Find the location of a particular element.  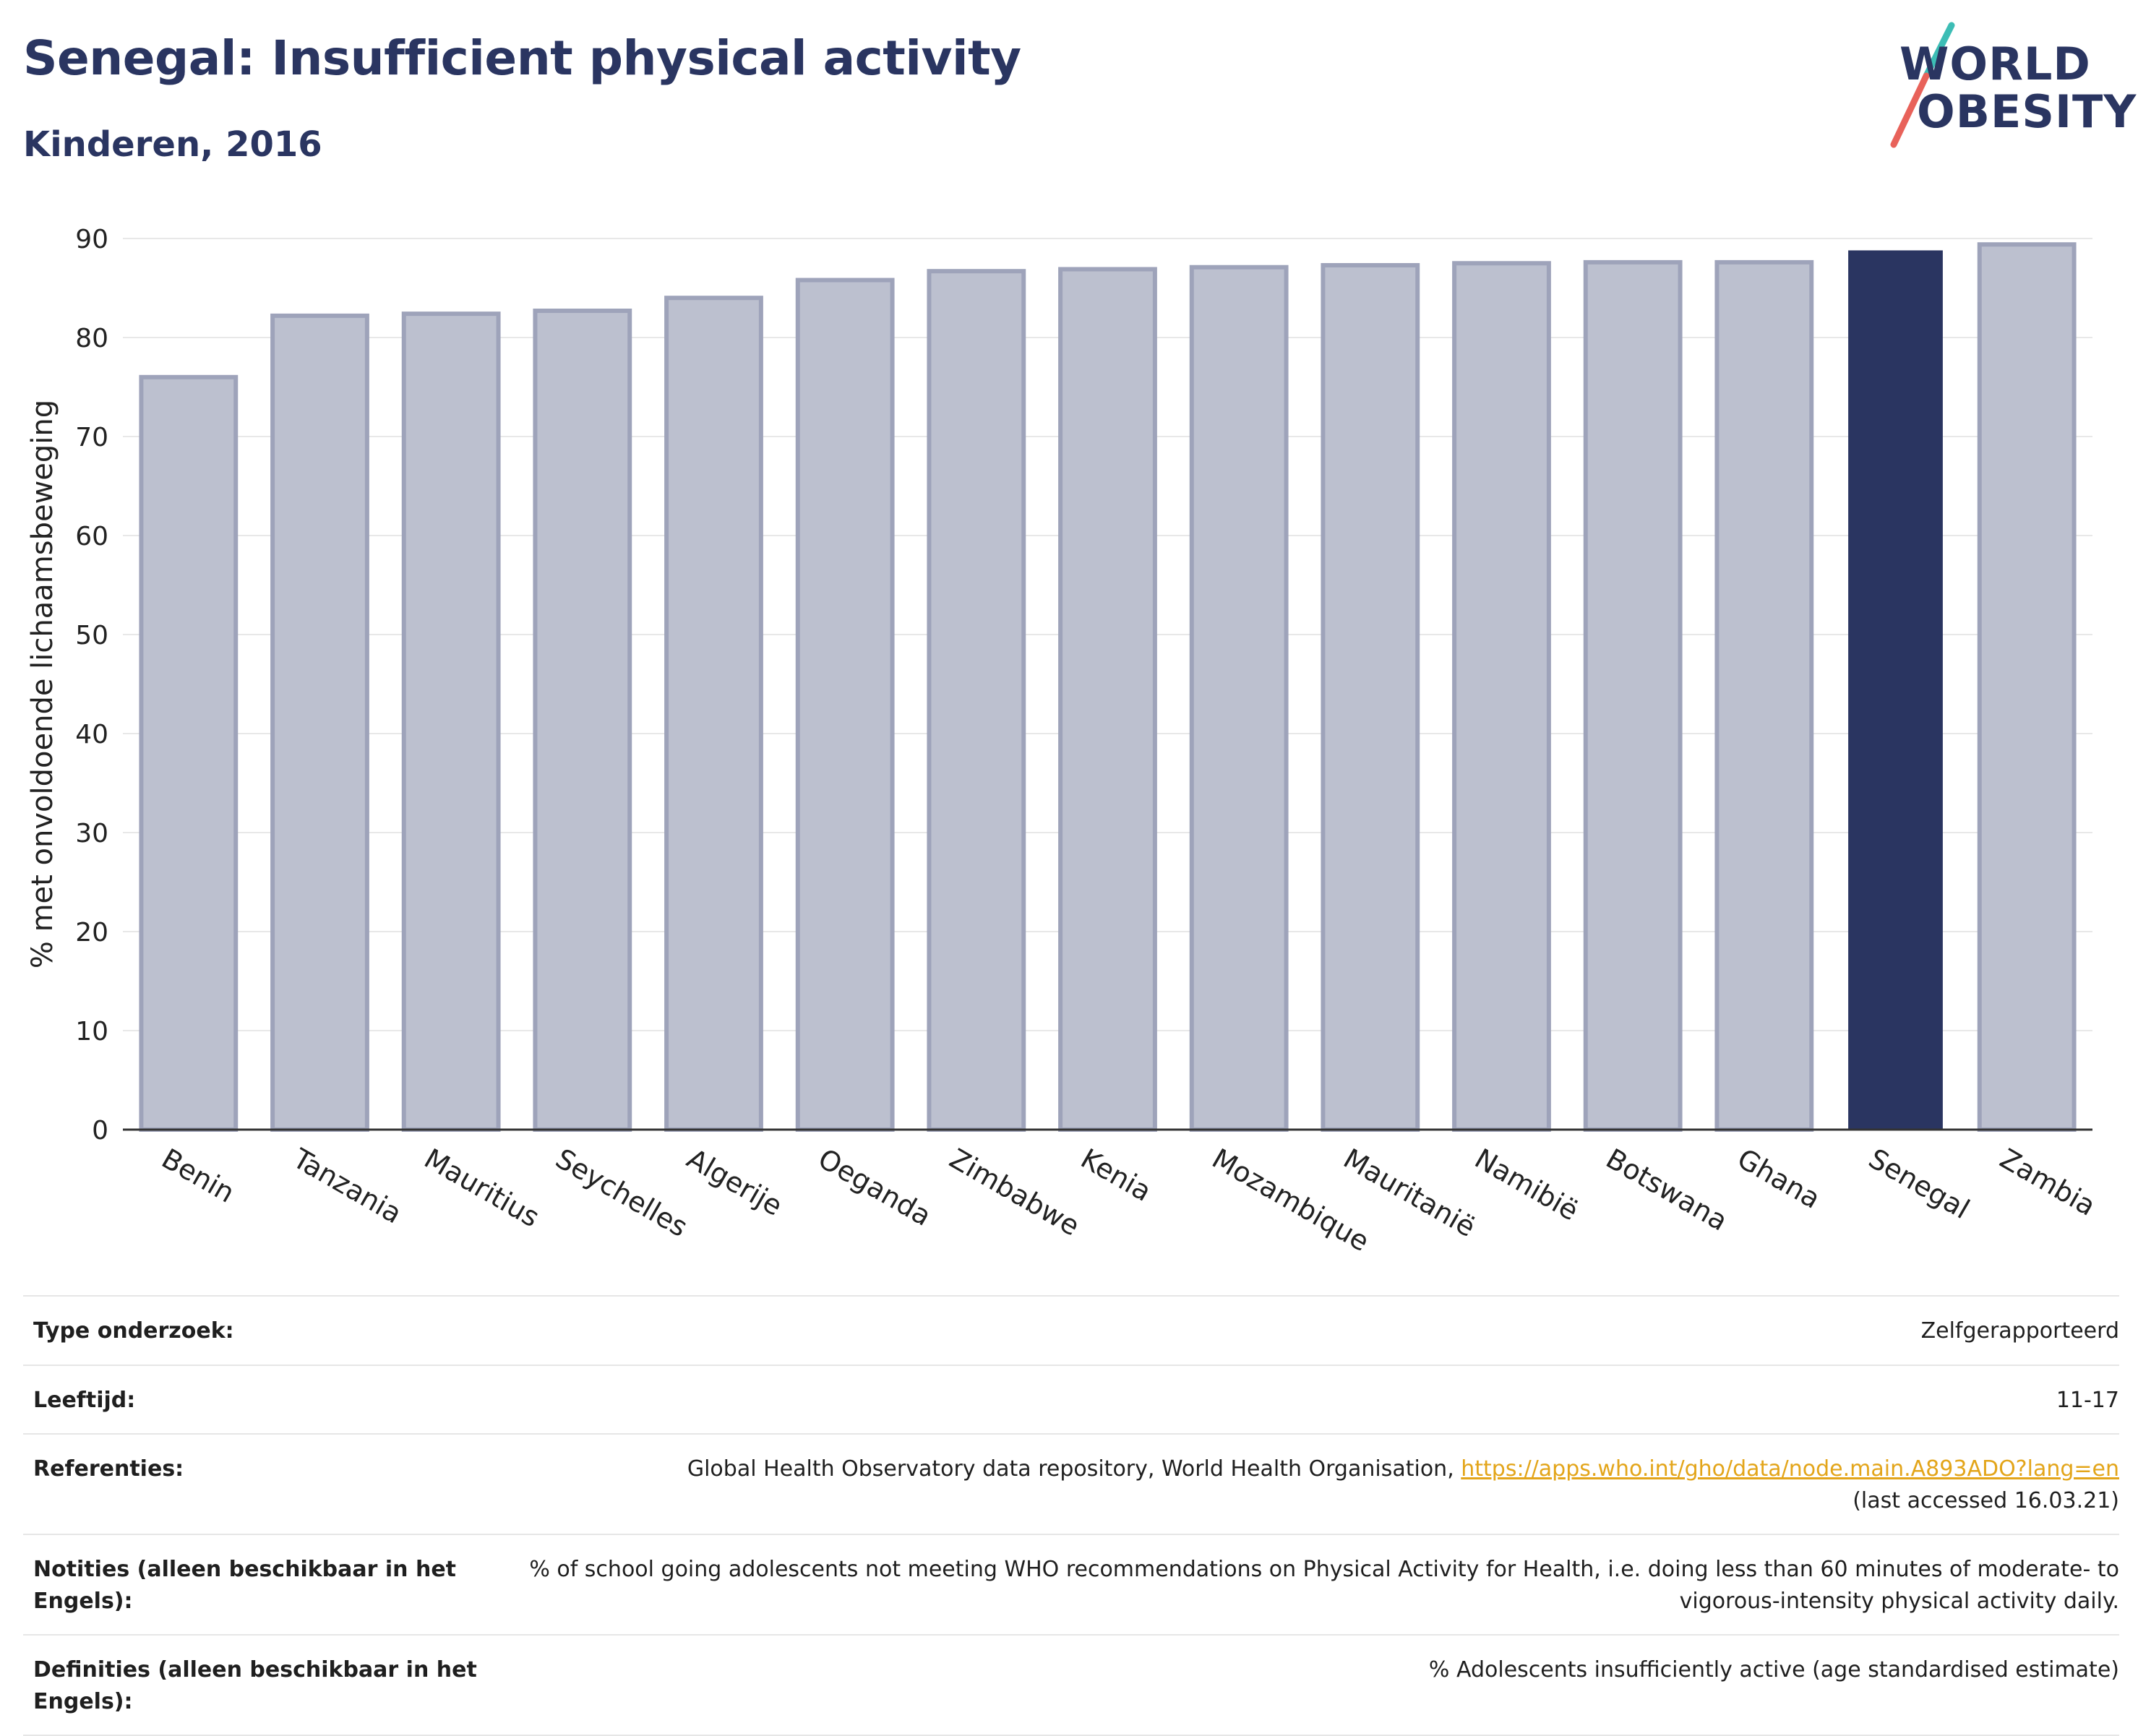

y-tick-label: 90 is located at coordinates (91, 239).